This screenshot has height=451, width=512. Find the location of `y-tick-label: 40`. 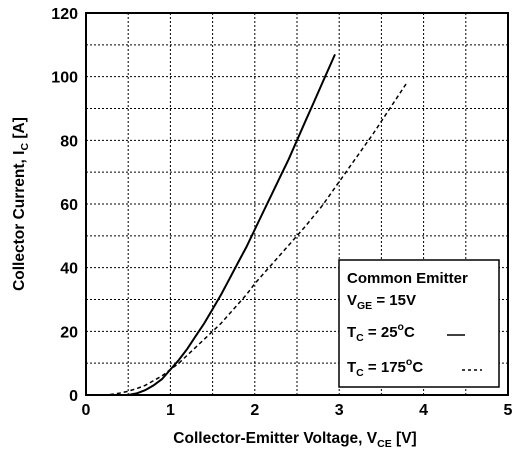

y-tick-label: 40 is located at coordinates (69, 269).